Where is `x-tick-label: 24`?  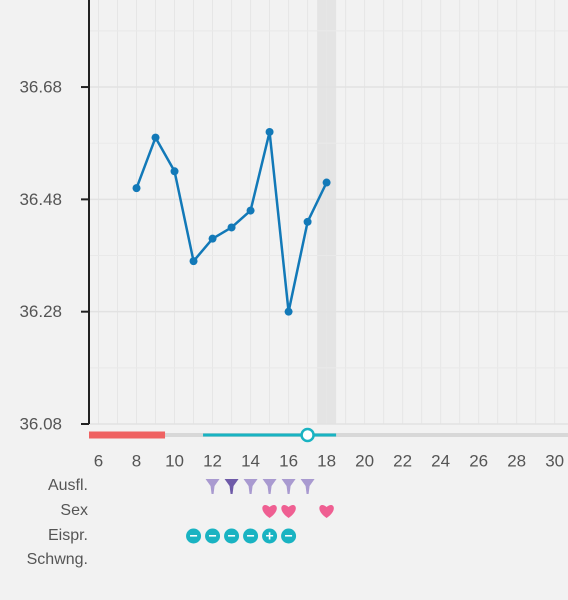
x-tick-label: 24 is located at coordinates (440, 460).